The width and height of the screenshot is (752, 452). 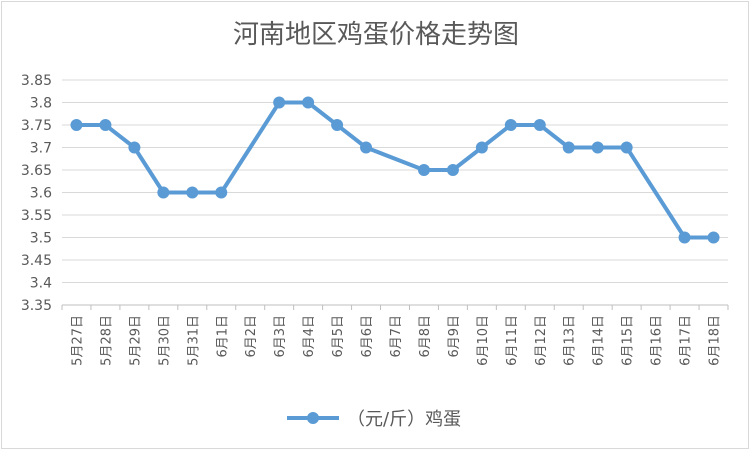 What do you see at coordinates (313, 418) in the screenshot?
I see `legend-marker-swatch` at bounding box center [313, 418].